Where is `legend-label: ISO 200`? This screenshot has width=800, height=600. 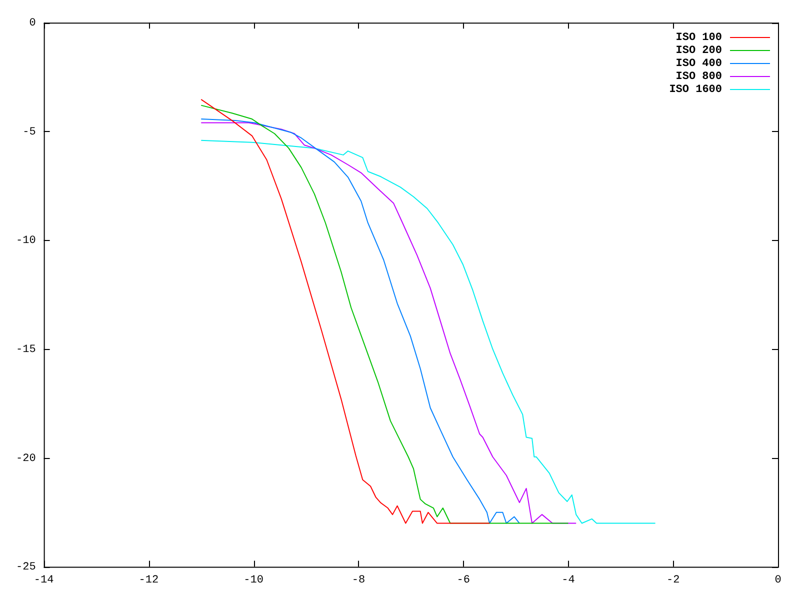
legend-label: ISO 200 is located at coordinates (699, 50).